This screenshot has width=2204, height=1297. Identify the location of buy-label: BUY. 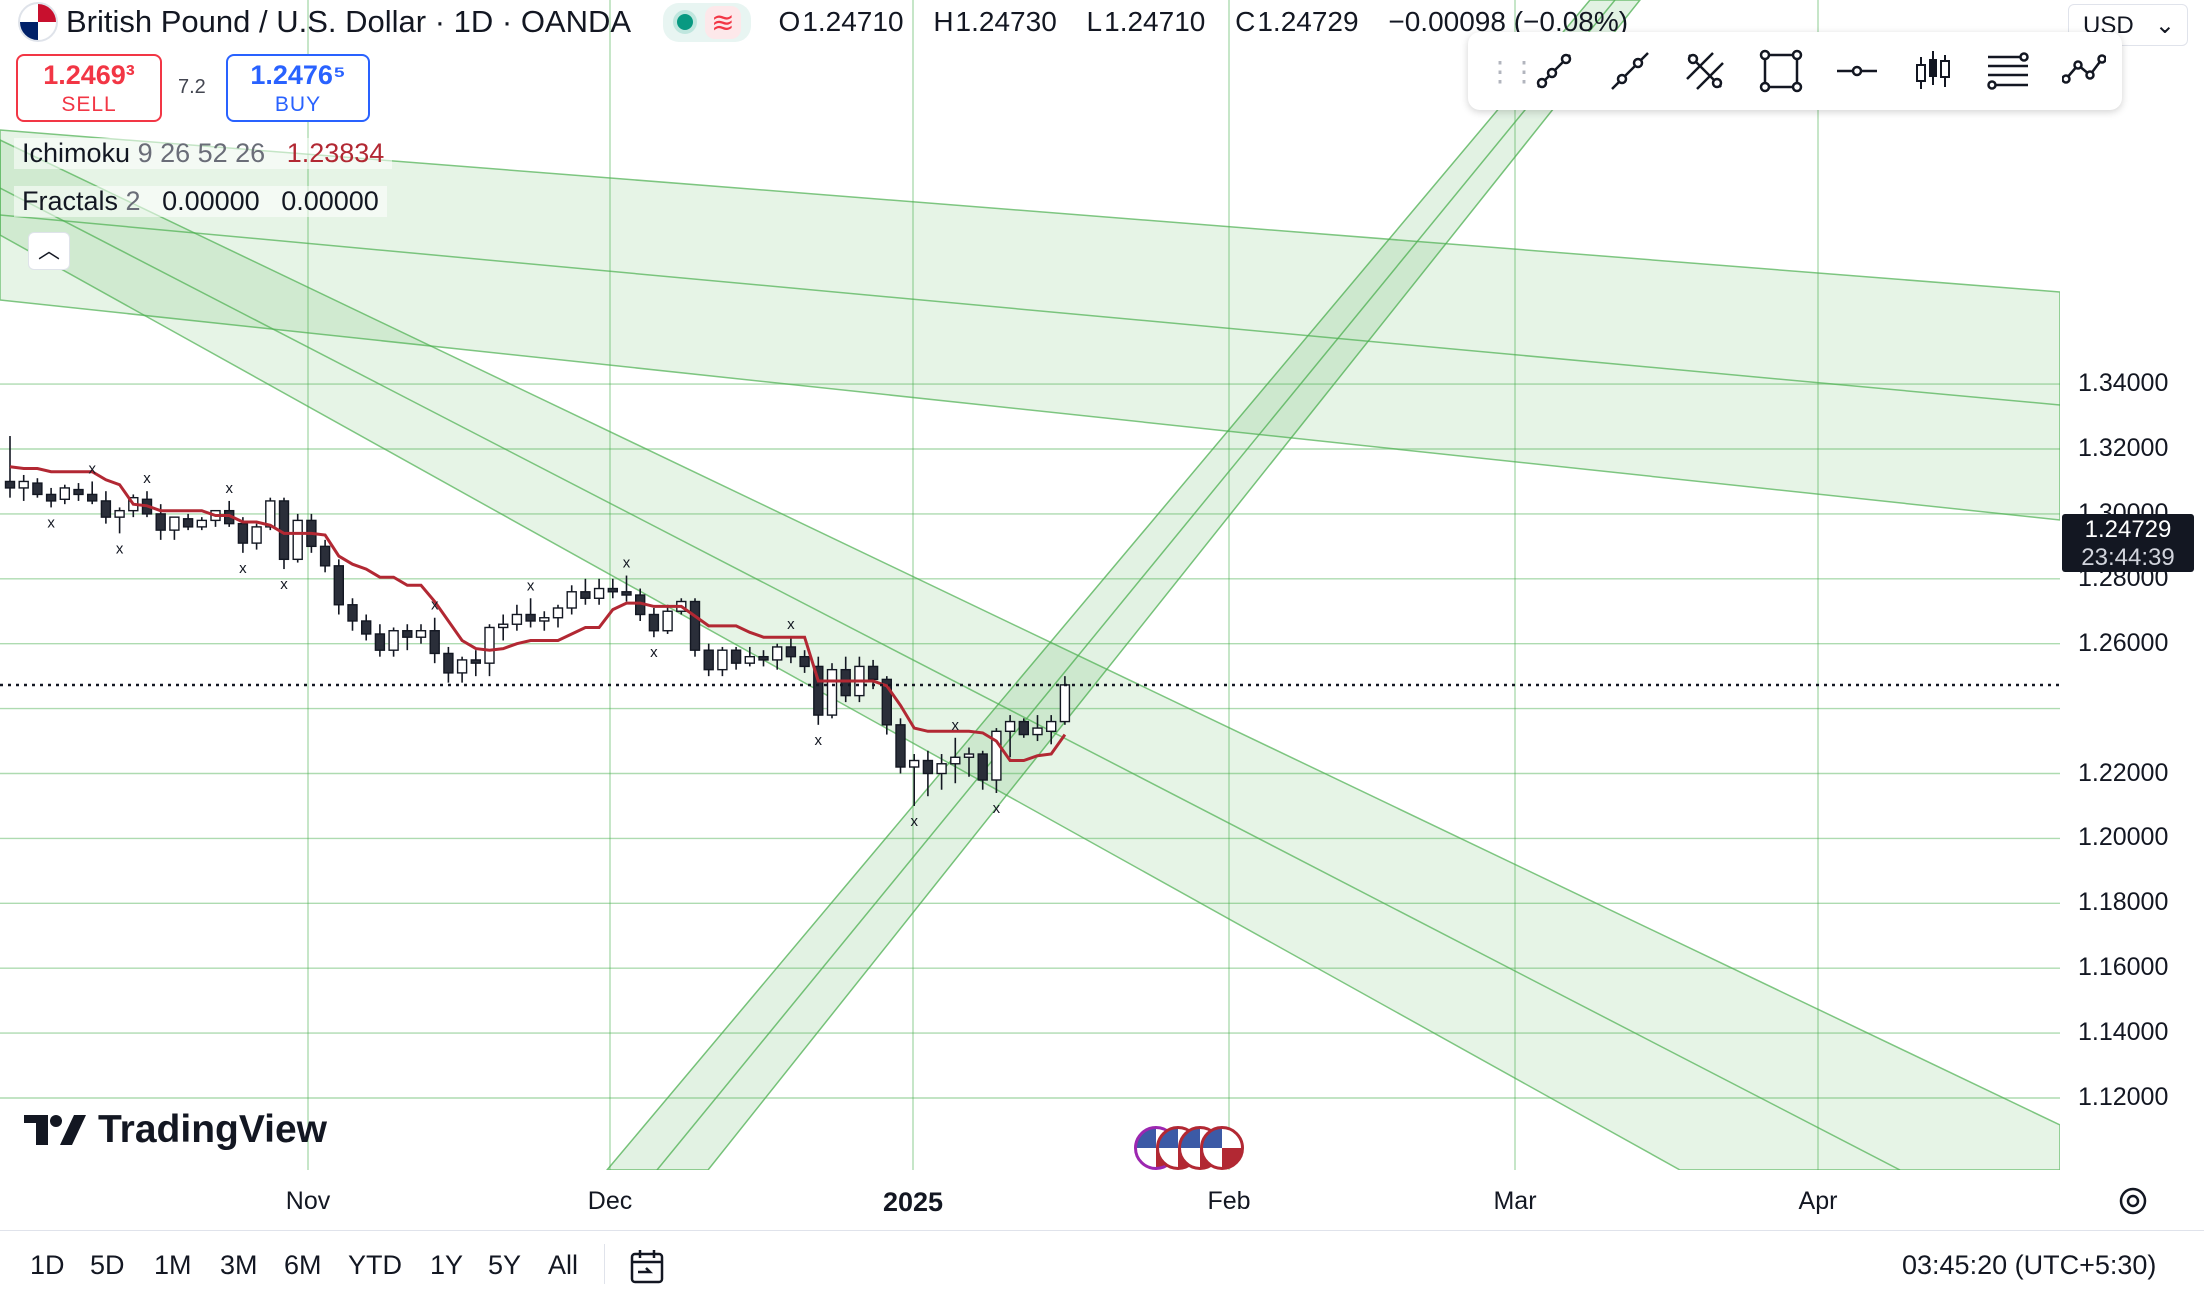
(298, 104).